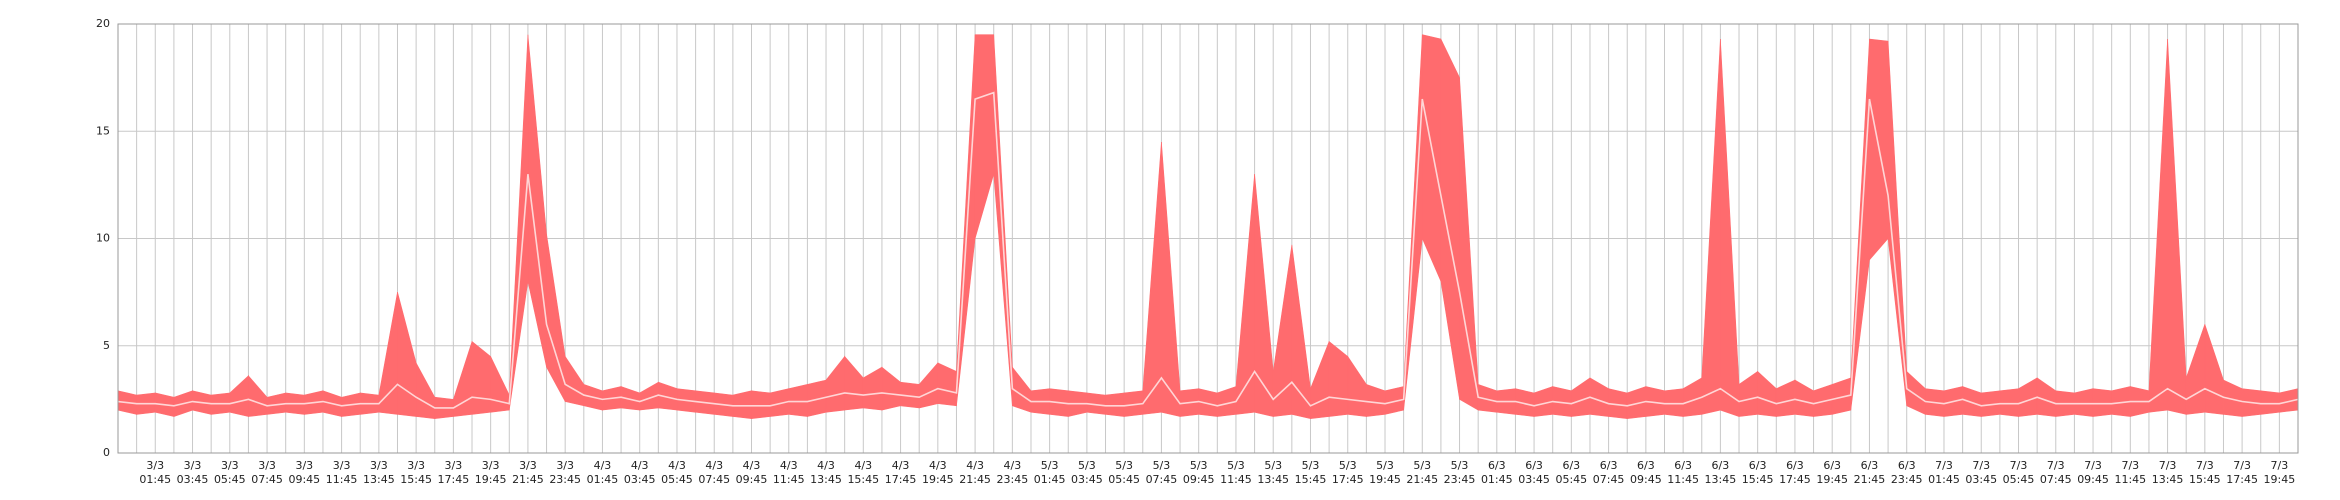 This screenshot has width=2340, height=500. Describe the element at coordinates (1273, 479) in the screenshot. I see `x-tick-time: 13:45` at that location.